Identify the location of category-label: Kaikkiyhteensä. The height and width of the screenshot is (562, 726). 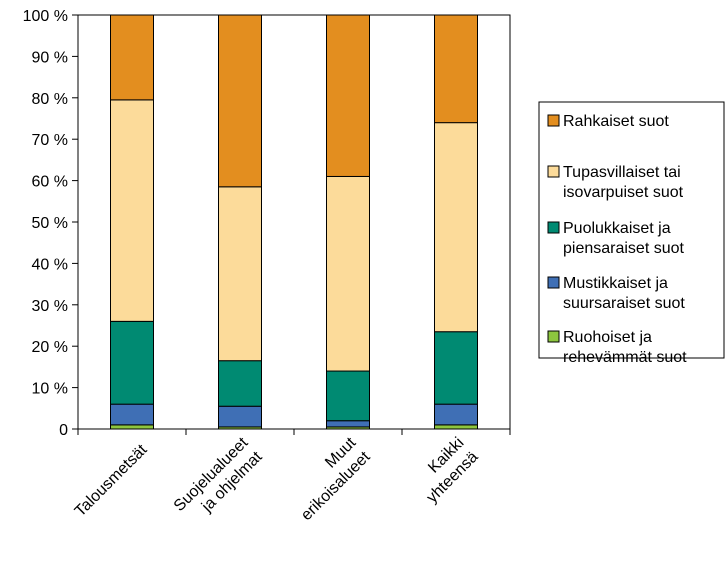
(445, 470).